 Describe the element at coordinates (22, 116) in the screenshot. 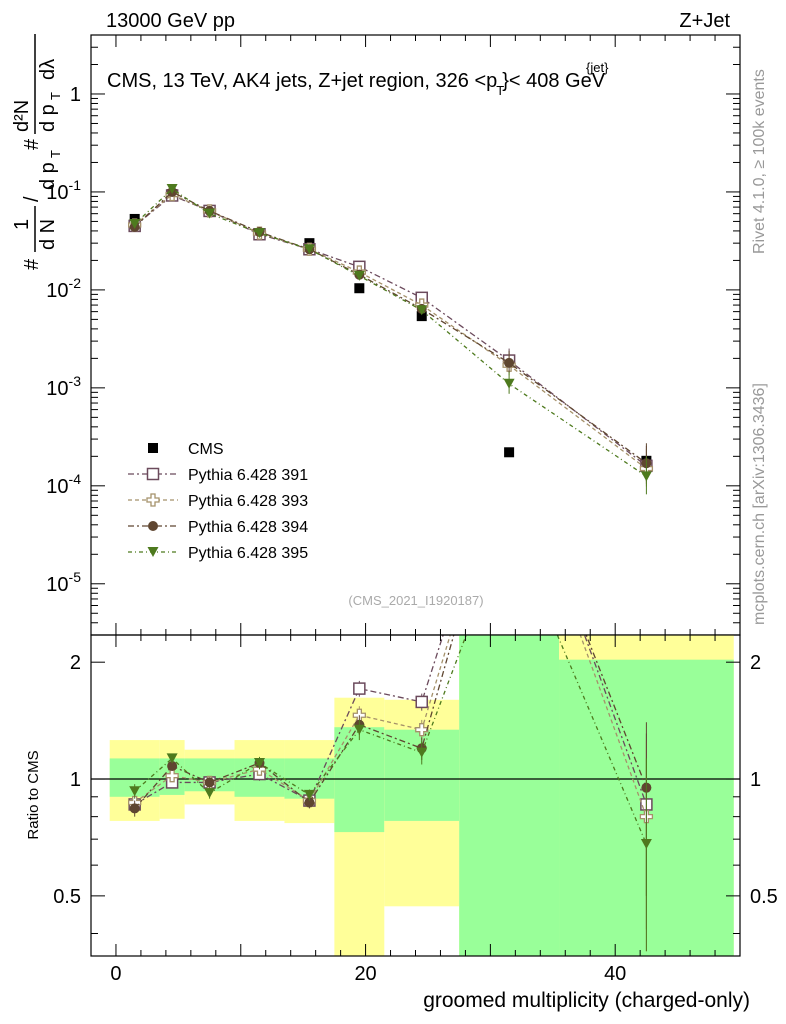

I see `y-label-d2N: d²N` at that location.